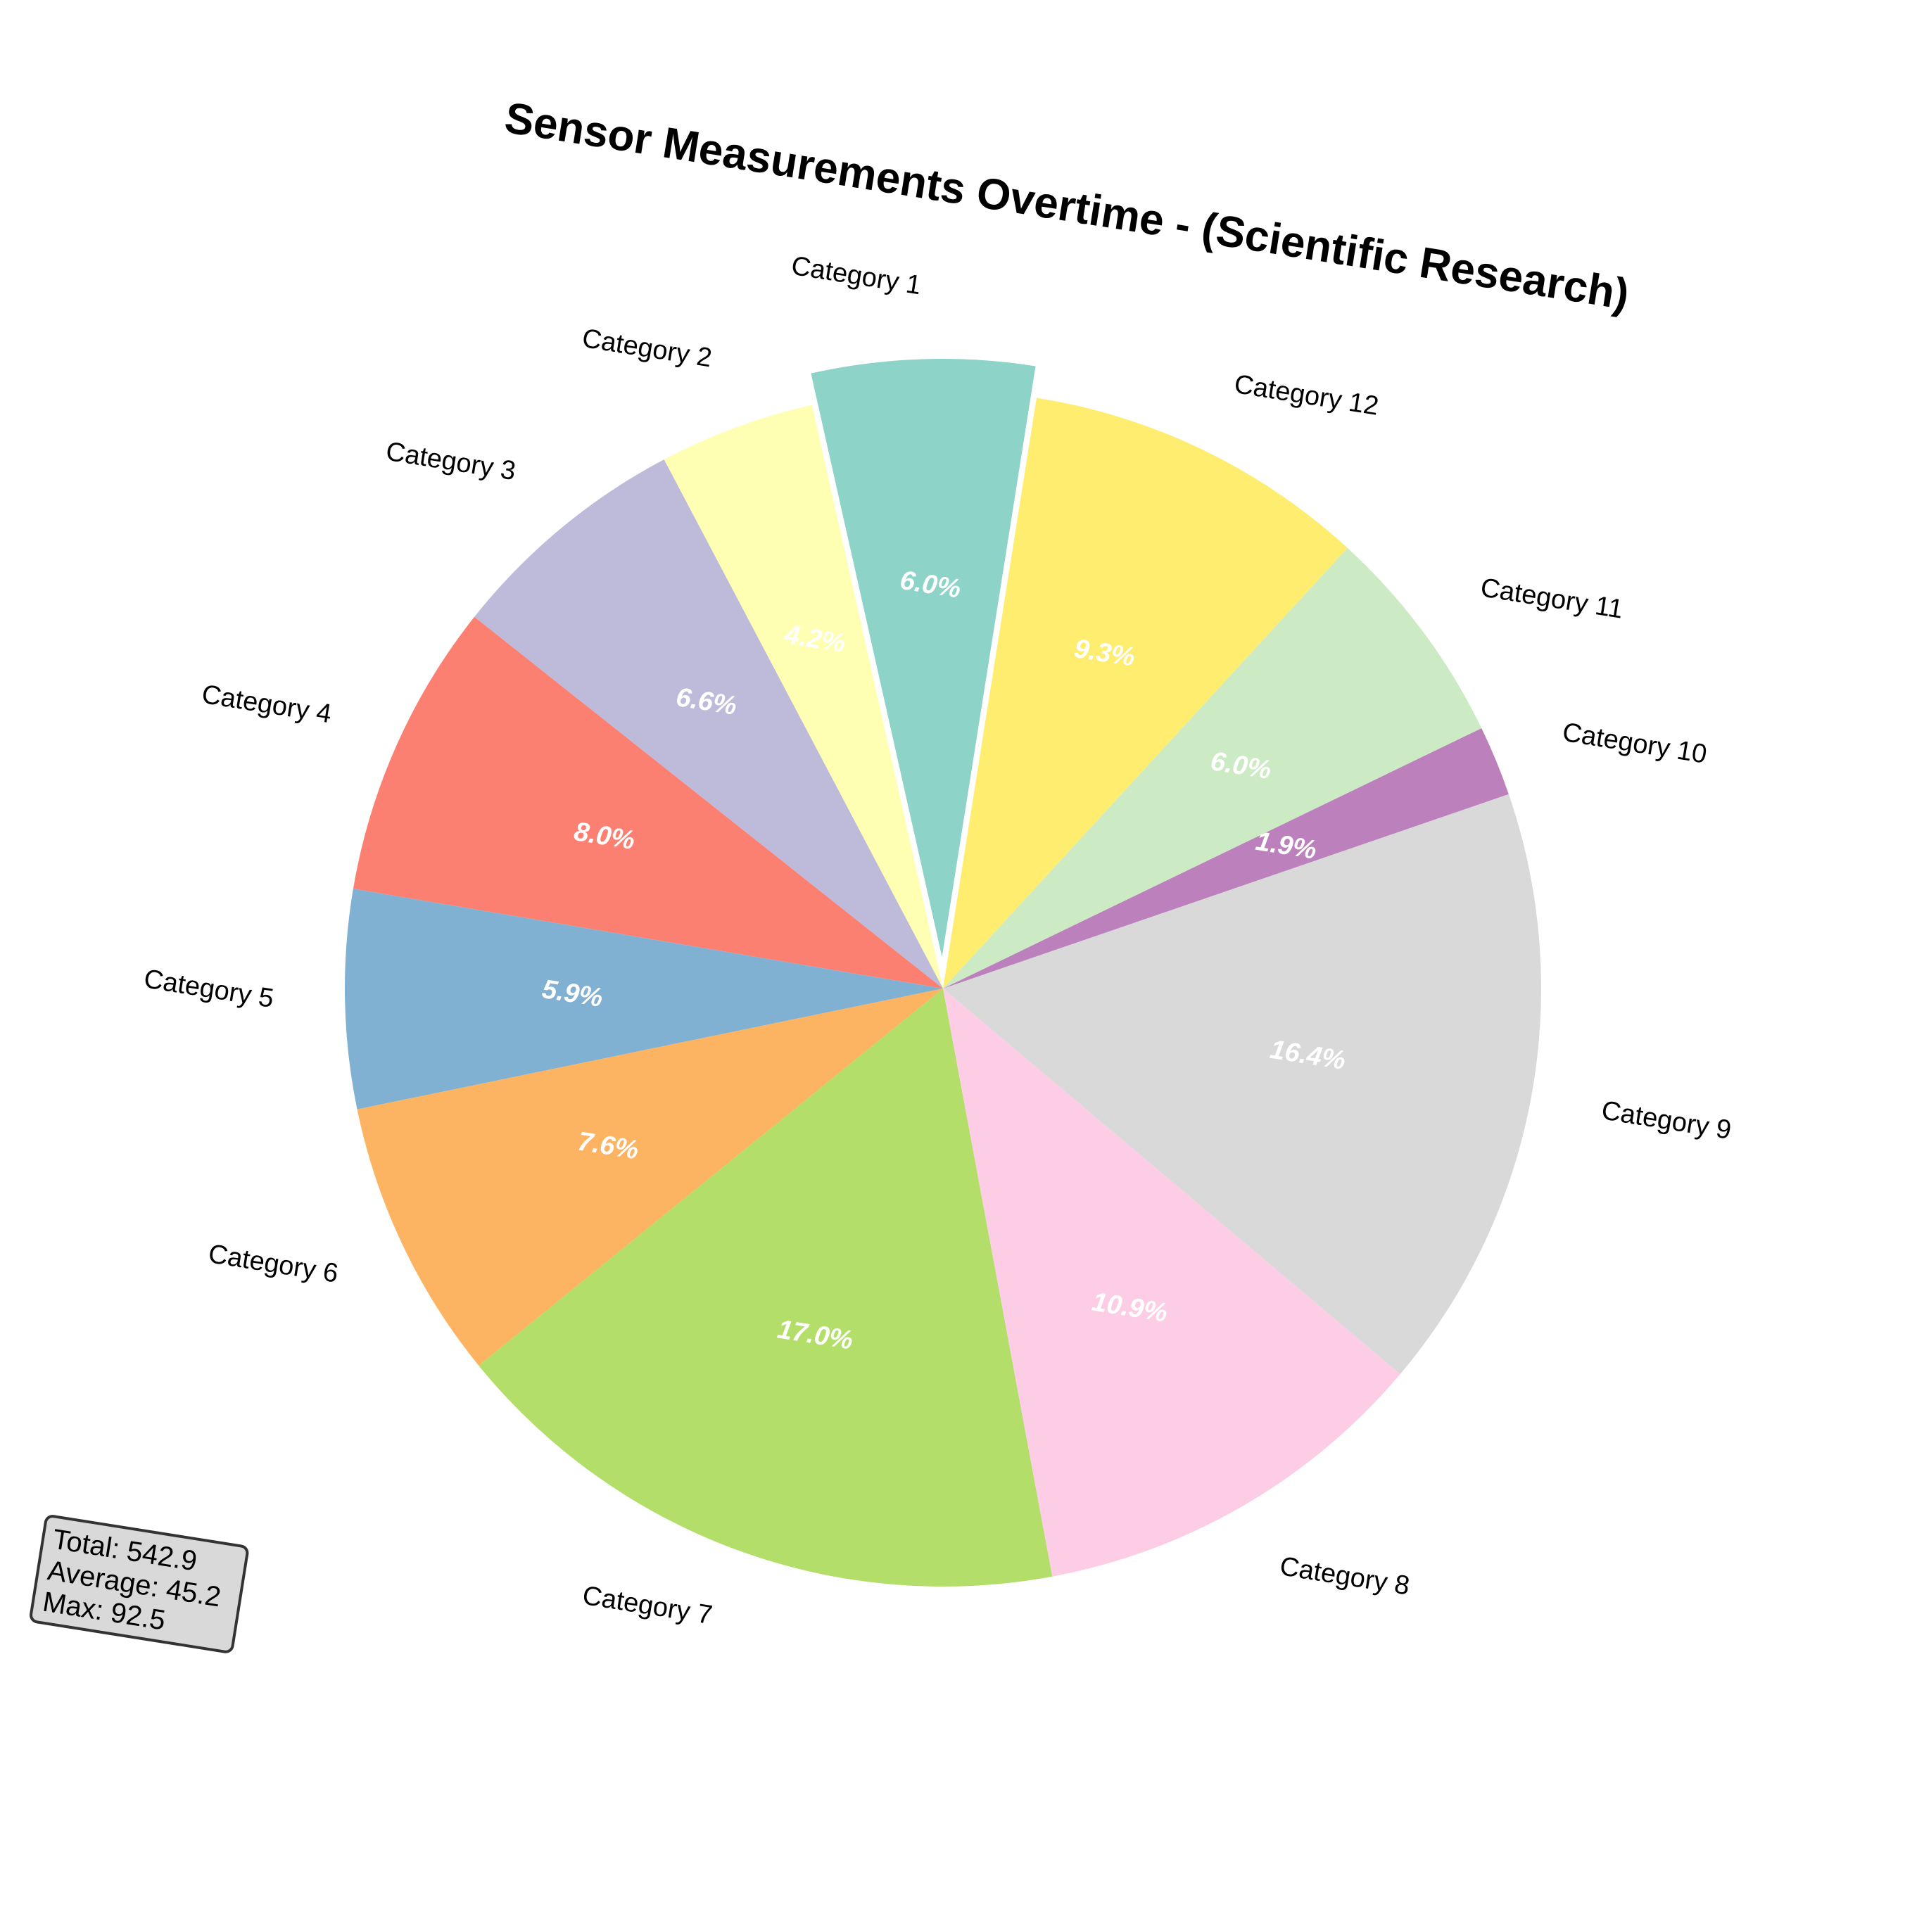 This screenshot has width=1905, height=1932. What do you see at coordinates (1635, 744) in the screenshot?
I see `label-category-10: Category 10` at bounding box center [1635, 744].